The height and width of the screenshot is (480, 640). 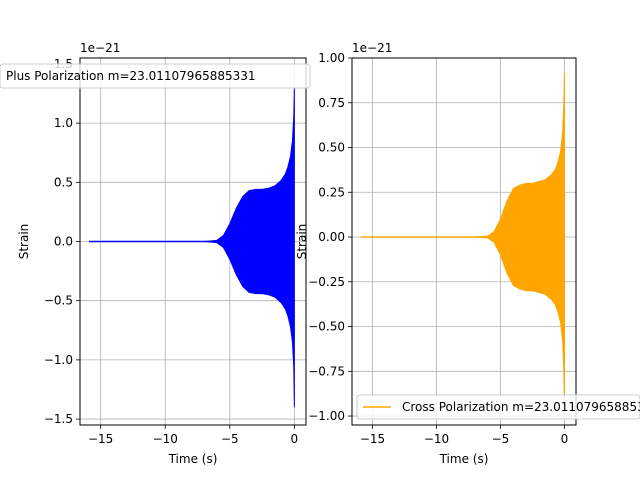 What do you see at coordinates (230, 439) in the screenshot?
I see `left-x-tick-label-2: −5` at bounding box center [230, 439].